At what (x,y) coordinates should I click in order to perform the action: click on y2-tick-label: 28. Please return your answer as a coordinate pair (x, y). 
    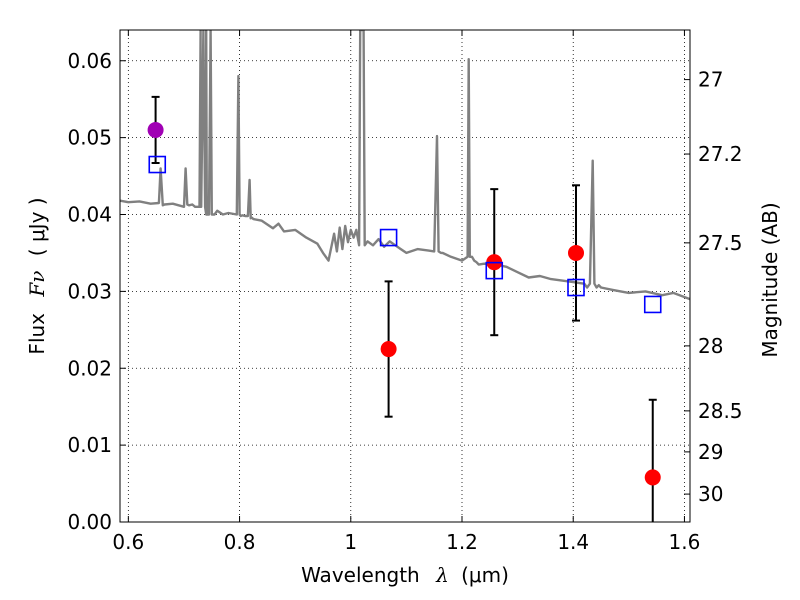
    Looking at the image, I should click on (710, 346).